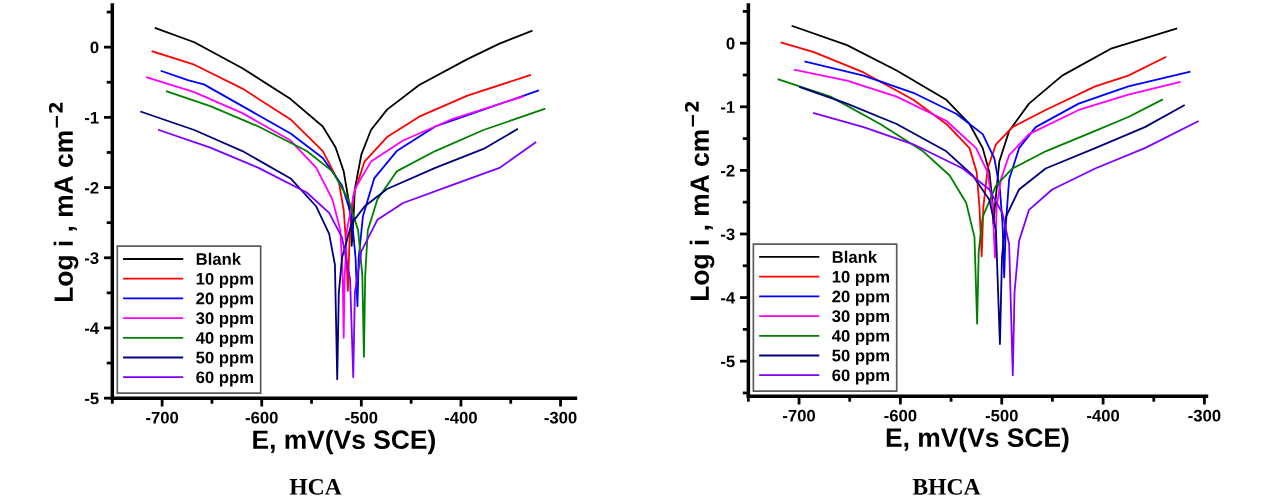 The image size is (1262, 504). I want to click on text: BHCA, so click(946, 486).